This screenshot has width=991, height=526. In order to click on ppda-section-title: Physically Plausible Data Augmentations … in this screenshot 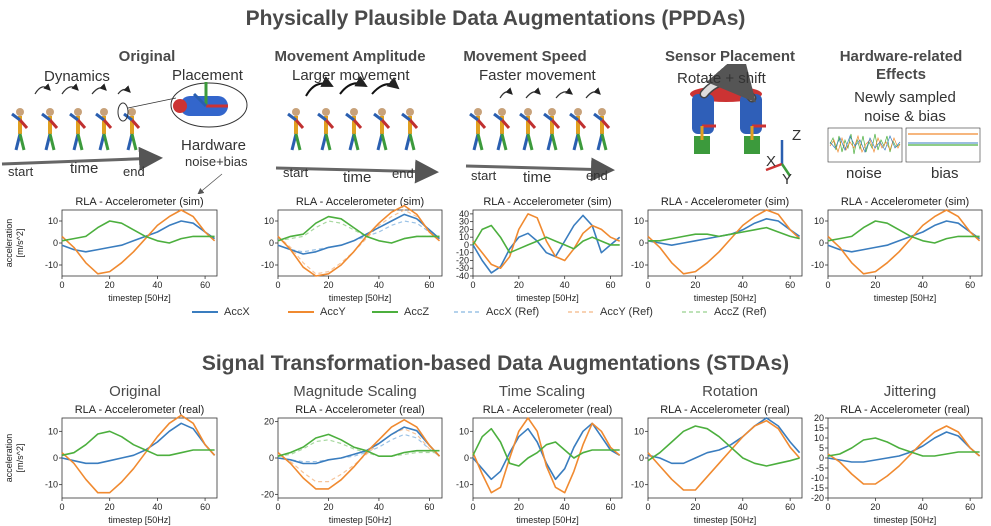, I will do `click(495, 18)`.